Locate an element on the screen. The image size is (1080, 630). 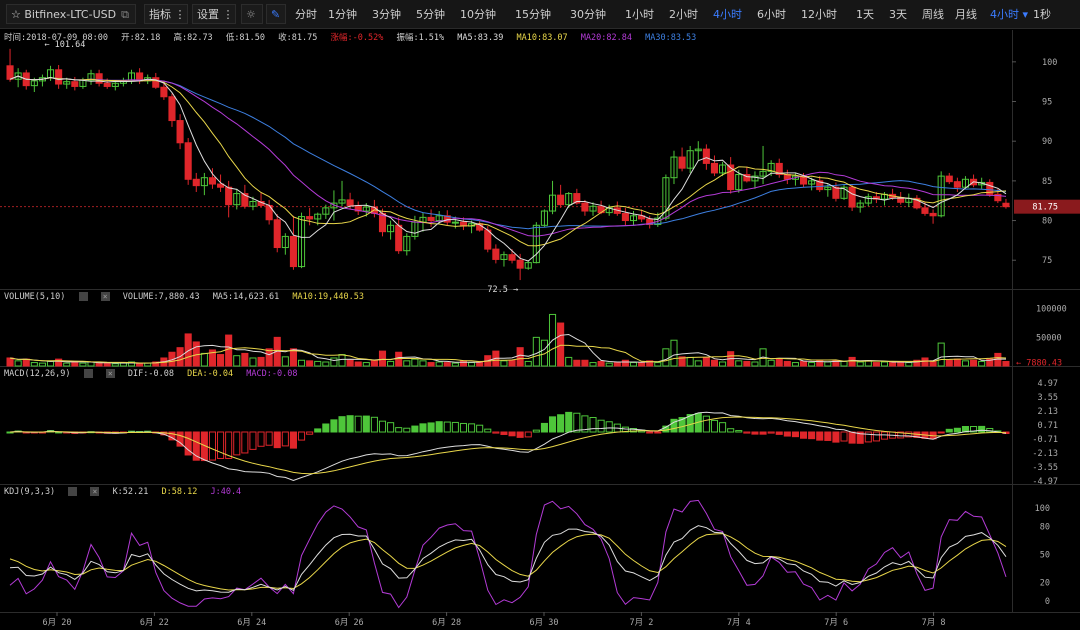
volume-ma10: MA10:19,440.53 is located at coordinates (328, 297).